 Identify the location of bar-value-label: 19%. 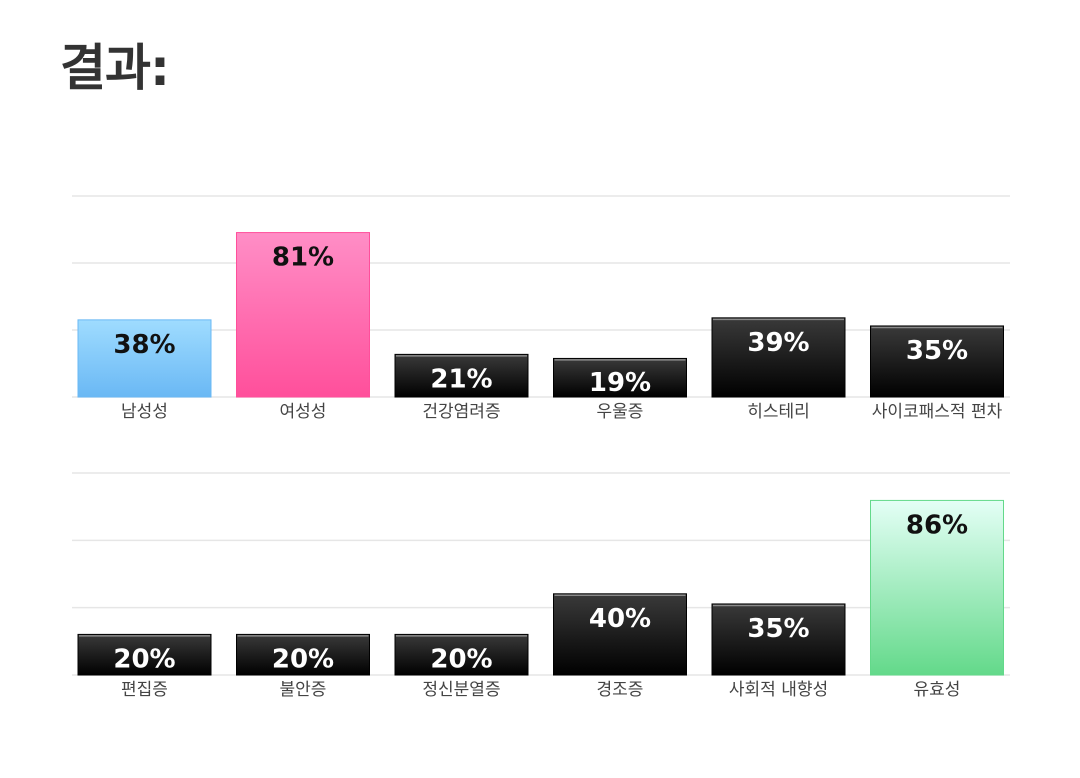
(620, 383).